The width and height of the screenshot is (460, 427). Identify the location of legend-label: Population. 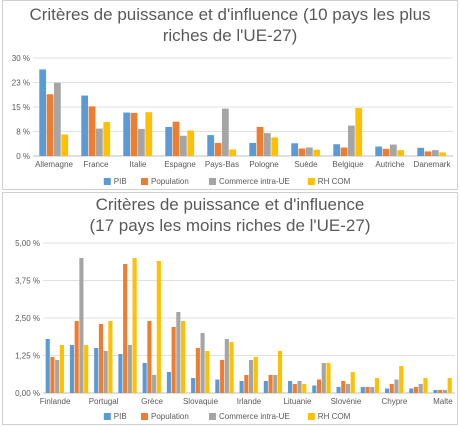
(170, 181).